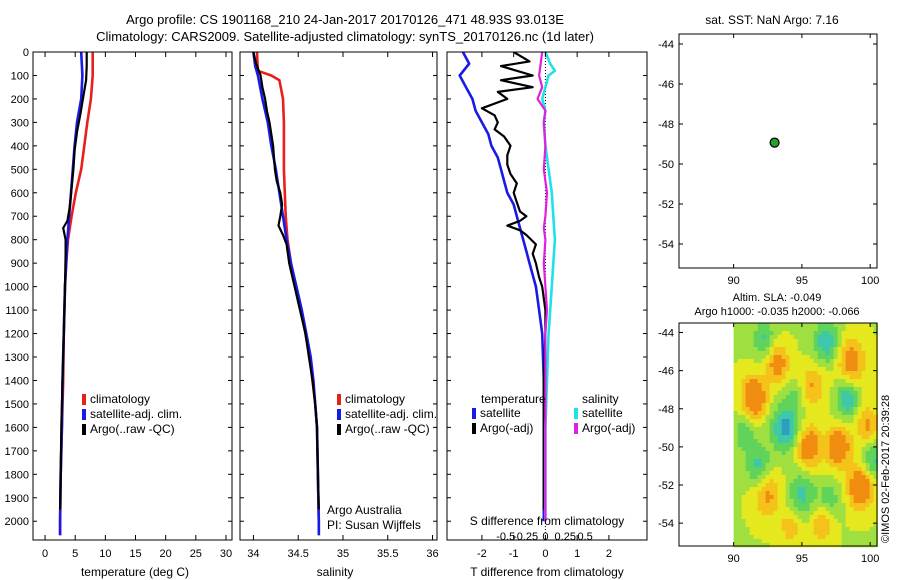 Image resolution: width=900 pixels, height=580 pixels. Describe the element at coordinates (505, 537) in the screenshot. I see `top-tick-label: -0.5` at that location.